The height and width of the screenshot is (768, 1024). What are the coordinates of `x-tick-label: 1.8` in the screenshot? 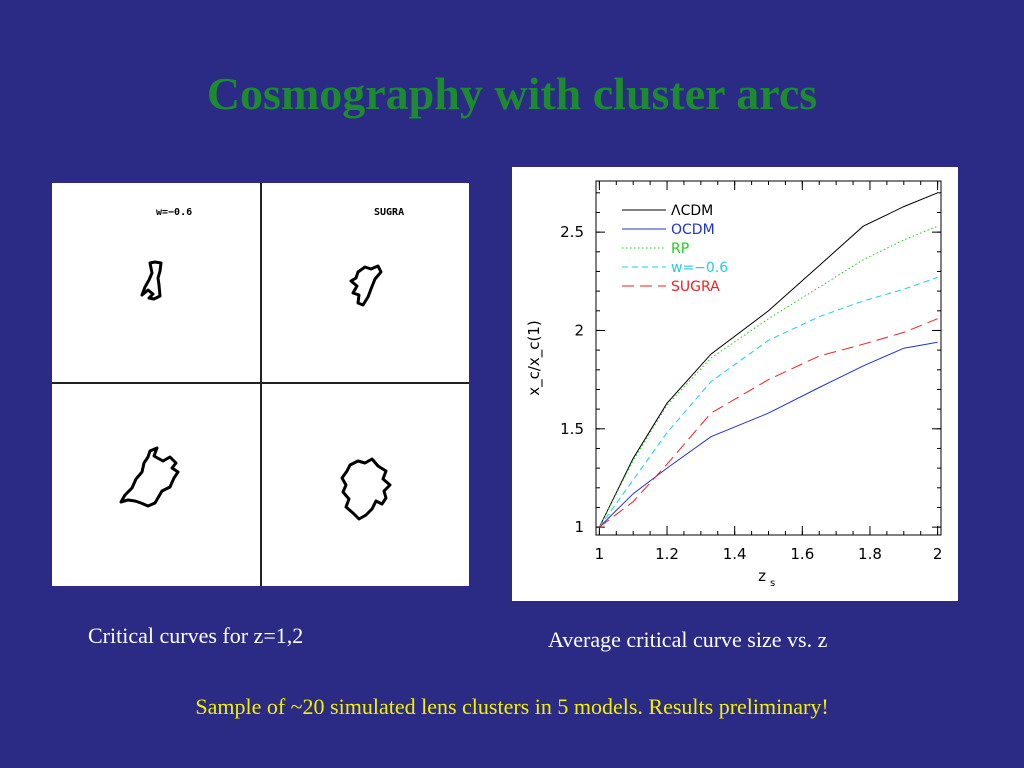 It's located at (870, 554).